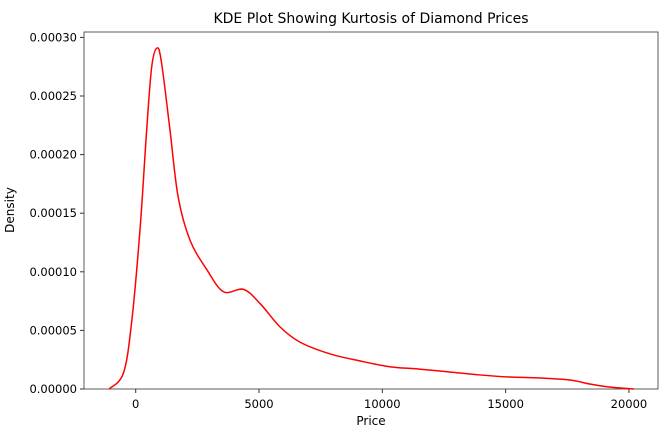 The width and height of the screenshot is (660, 430). I want to click on x-tick-label: 0, so click(135, 404).